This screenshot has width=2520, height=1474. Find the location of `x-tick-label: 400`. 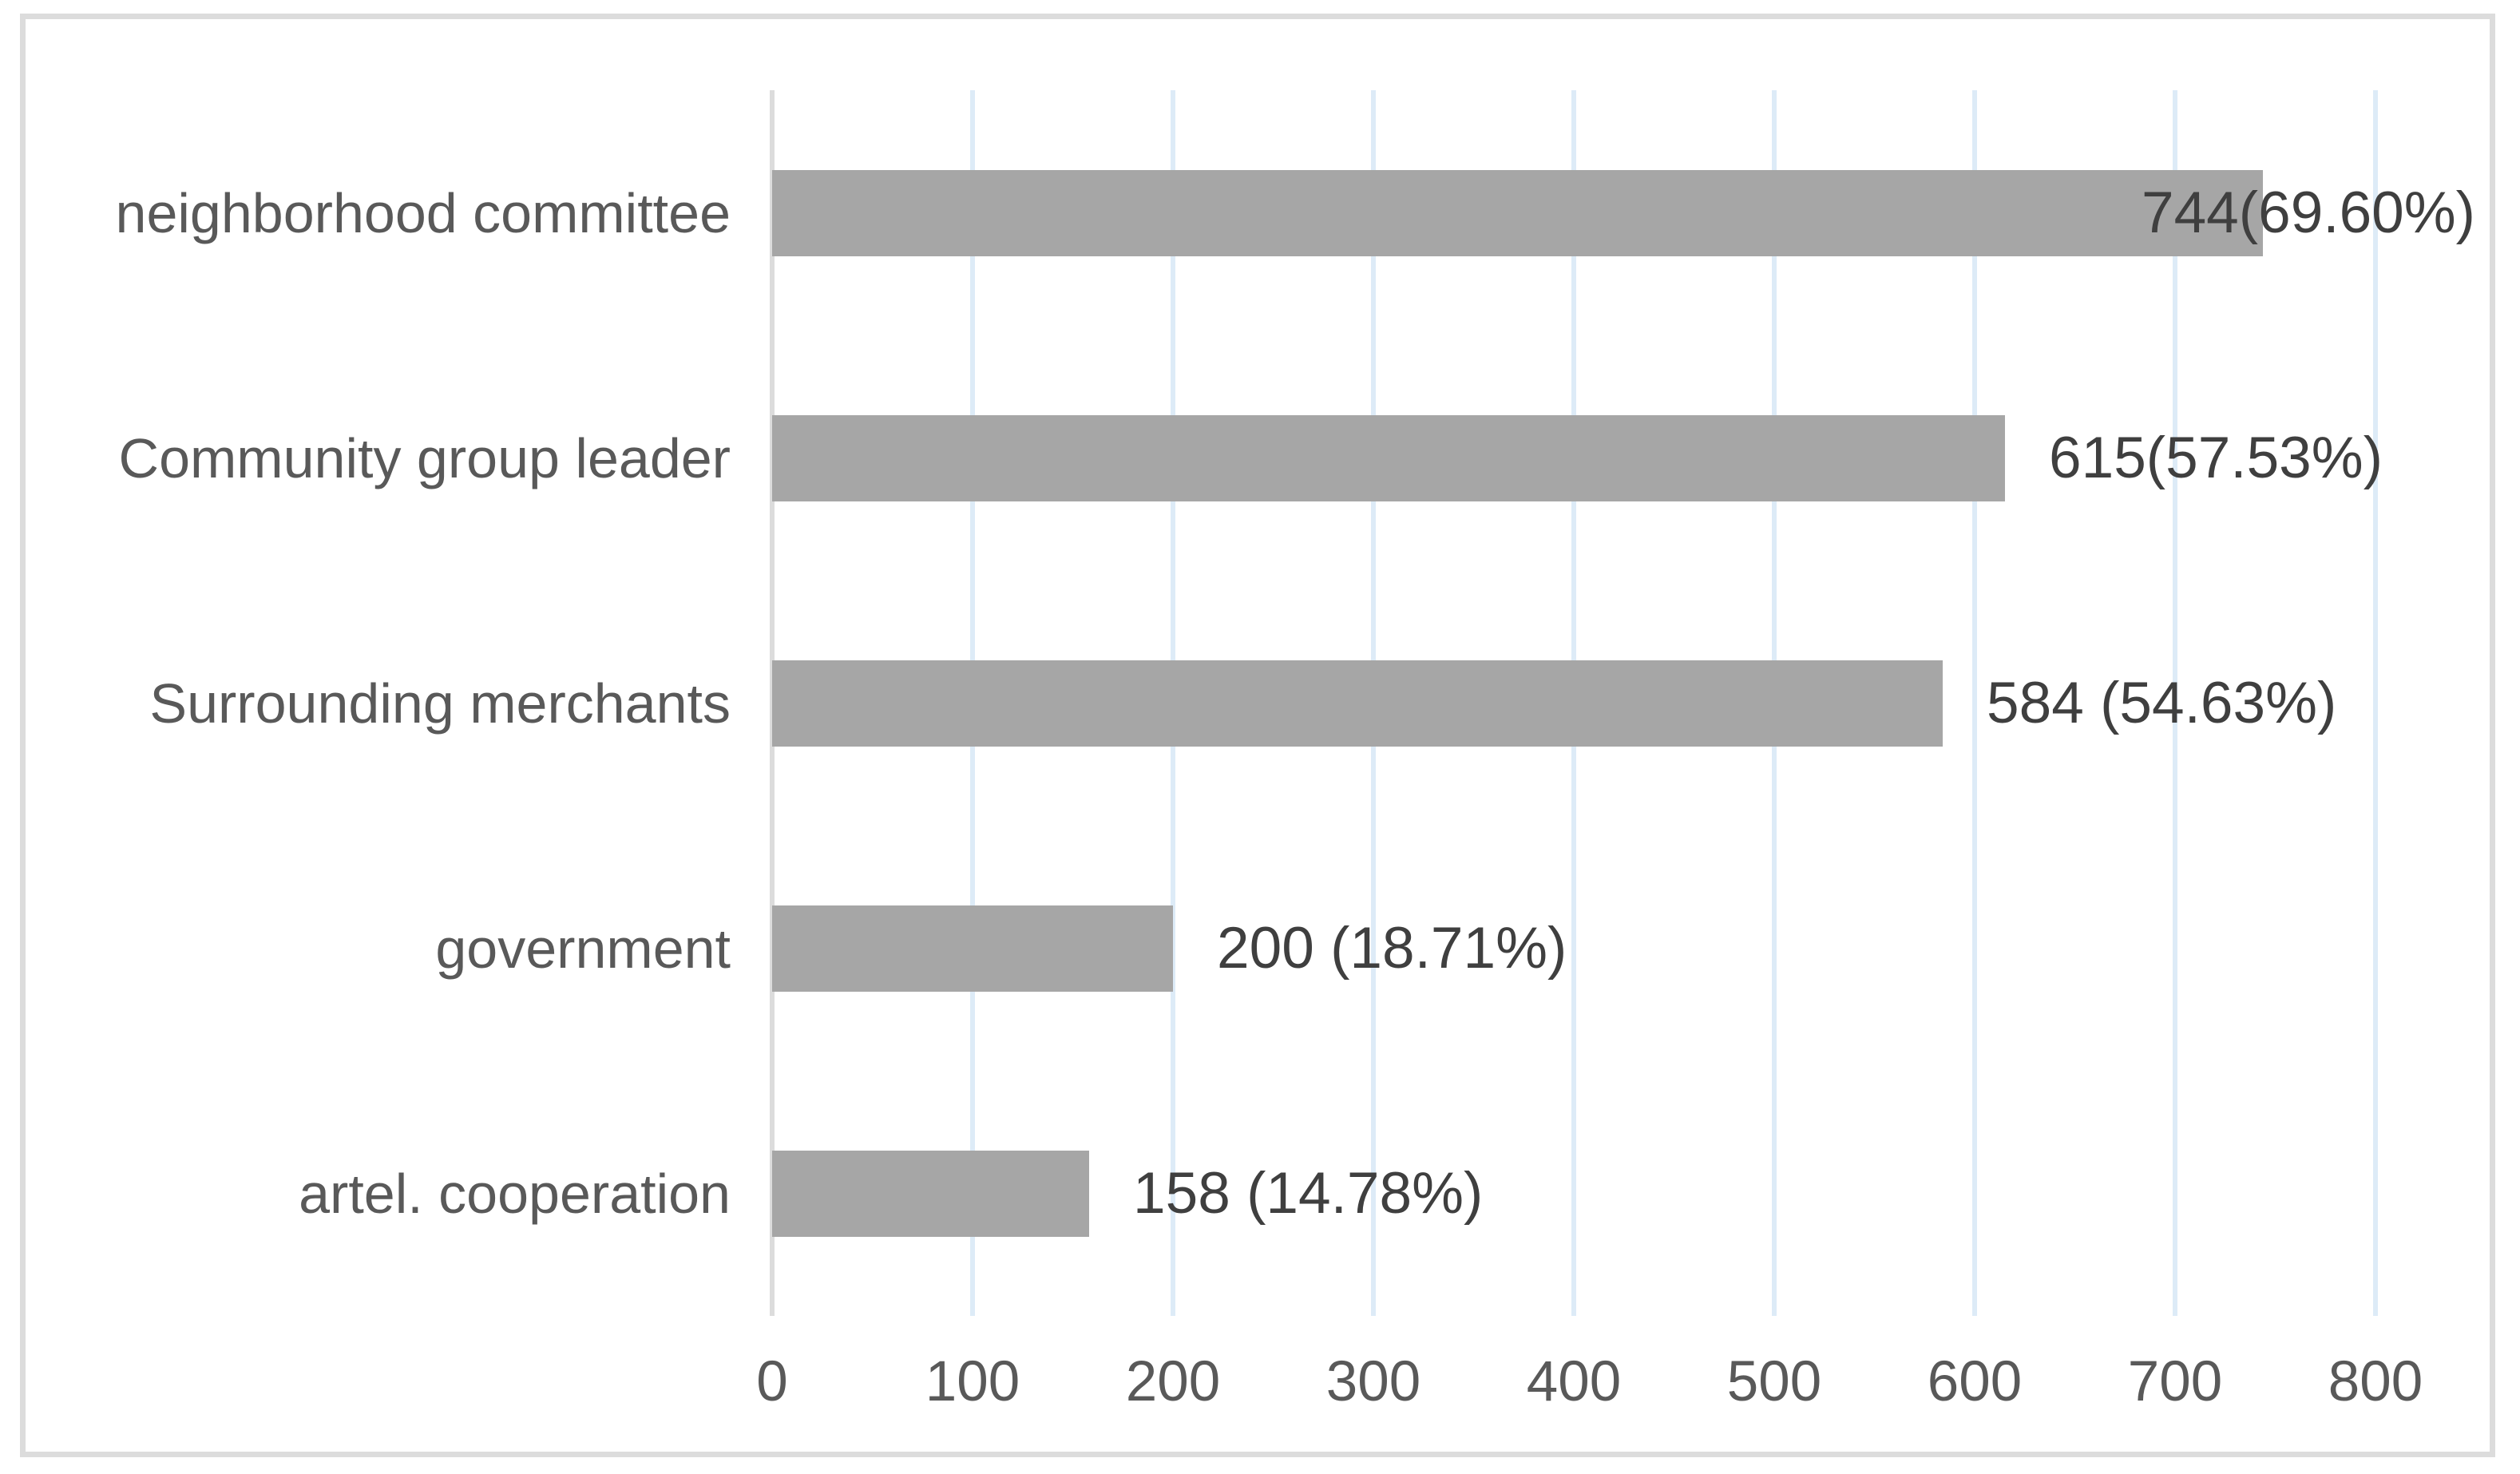

x-tick-label: 400 is located at coordinates (1574, 1381).